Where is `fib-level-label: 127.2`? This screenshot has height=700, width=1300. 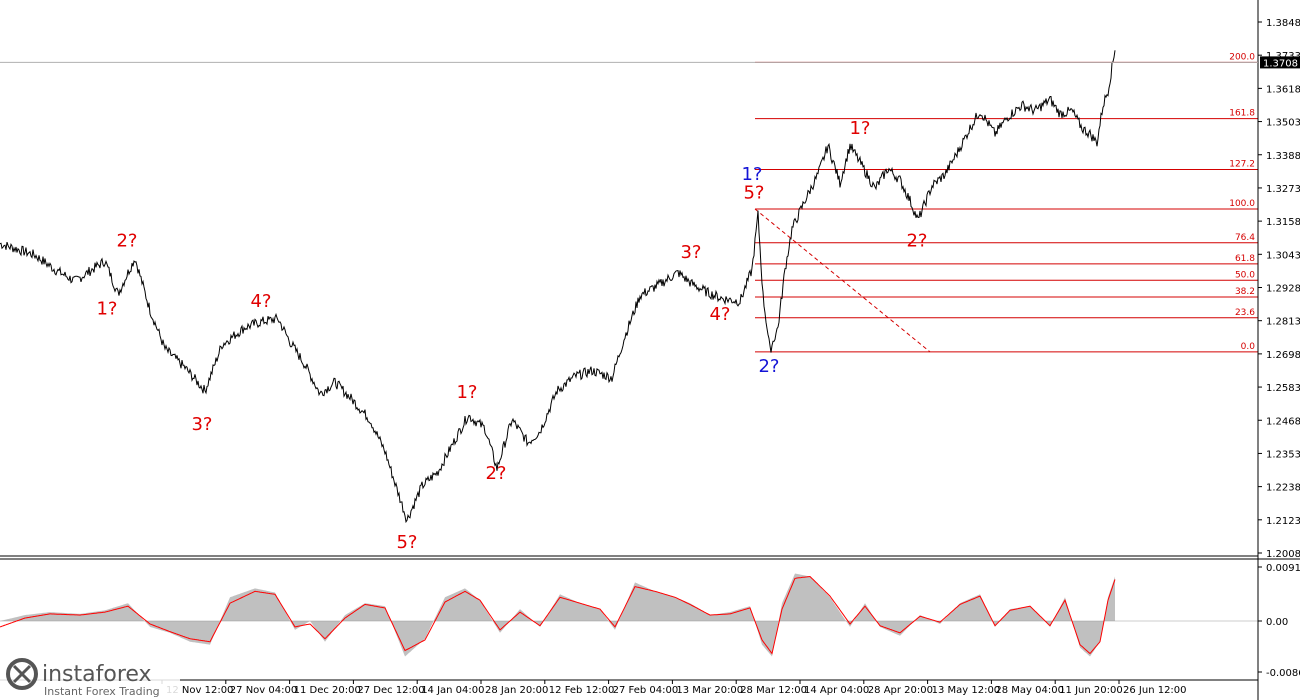
fib-level-label: 127.2 is located at coordinates (1242, 164).